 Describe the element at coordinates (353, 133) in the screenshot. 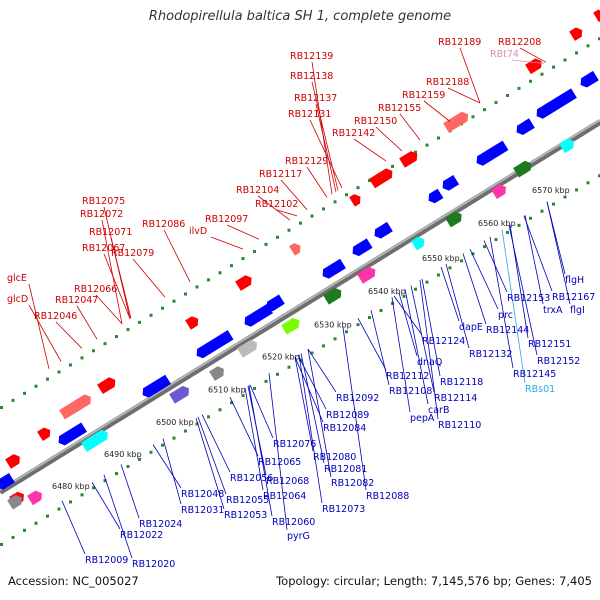

I see `top-gene-label: RB12142` at that location.